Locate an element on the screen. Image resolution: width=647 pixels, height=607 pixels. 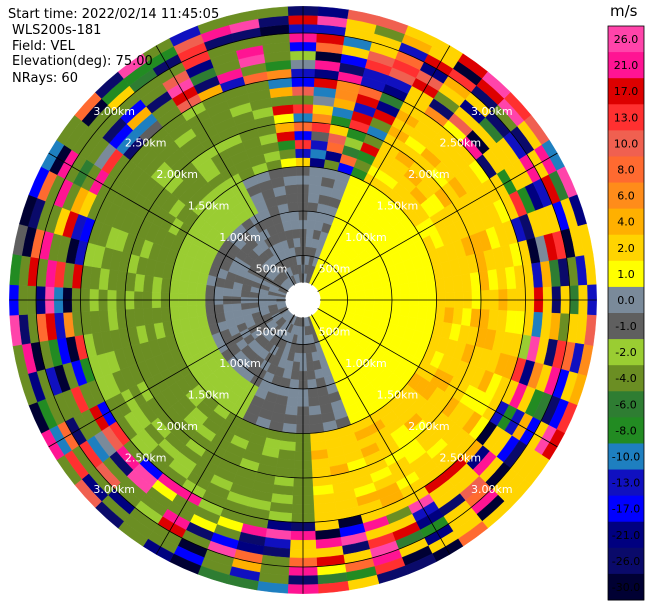
colorbar-tick-label: 13.0 is located at coordinates (626, 117).